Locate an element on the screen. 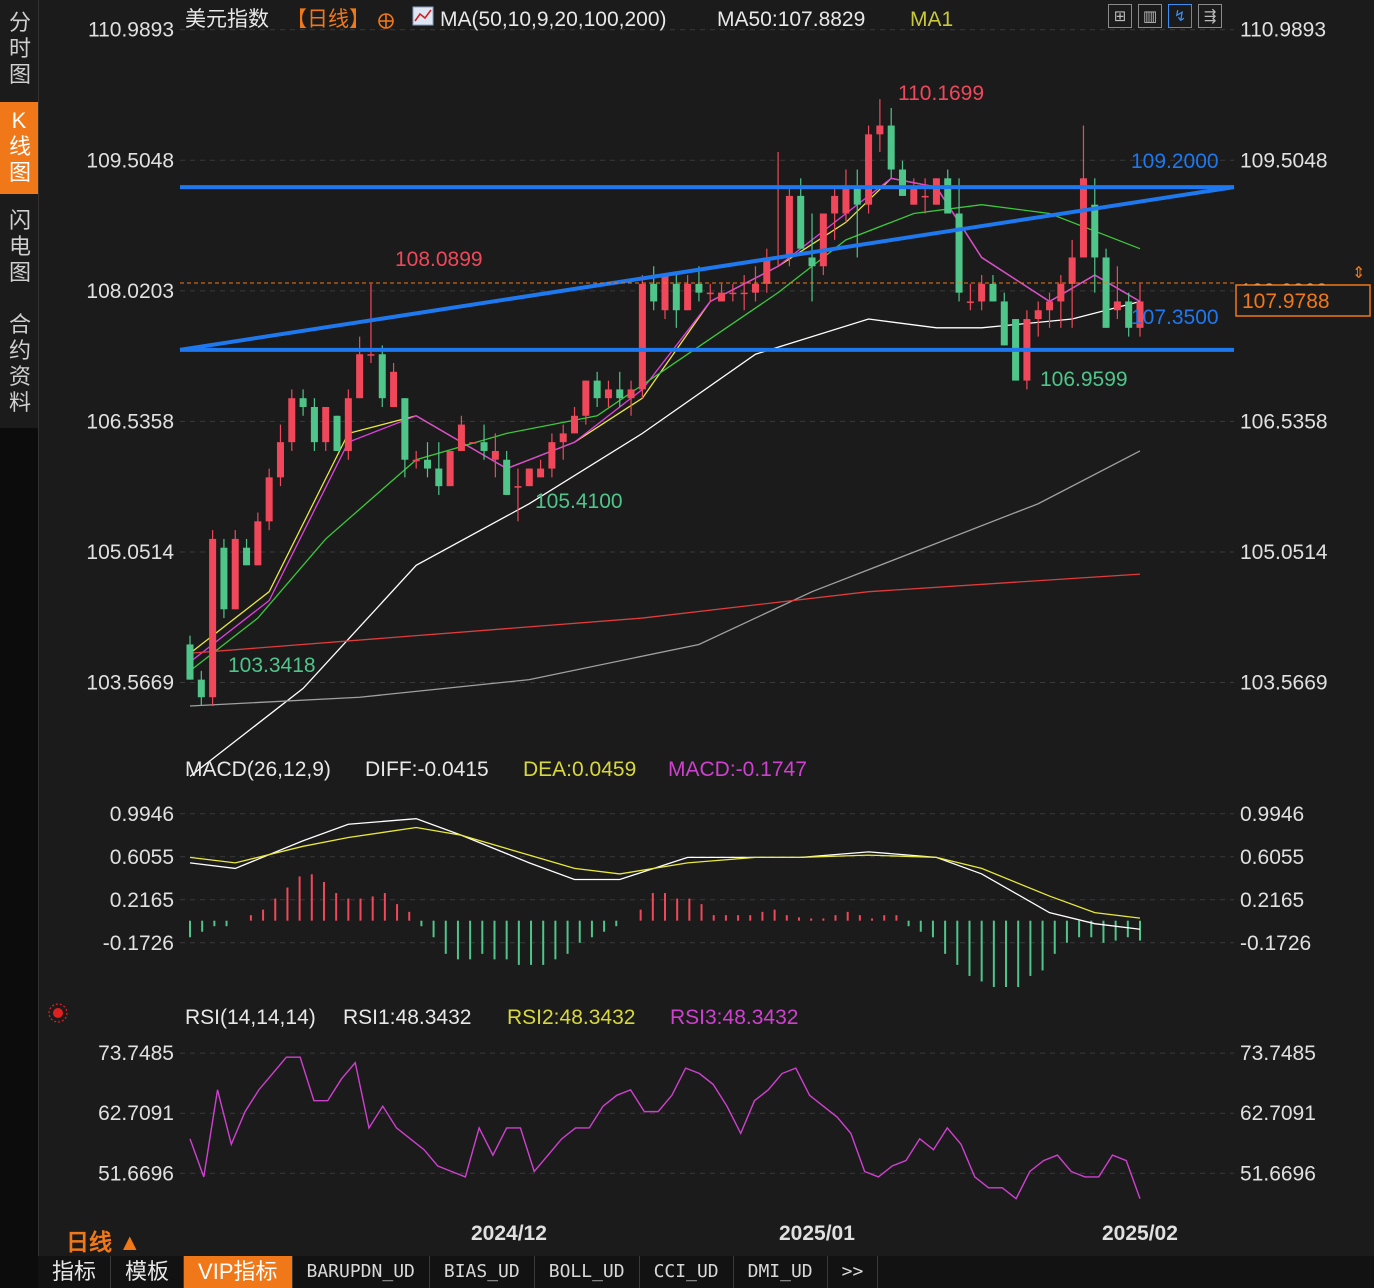  rsi-tick-label: 51.6696 is located at coordinates (136, 1173).